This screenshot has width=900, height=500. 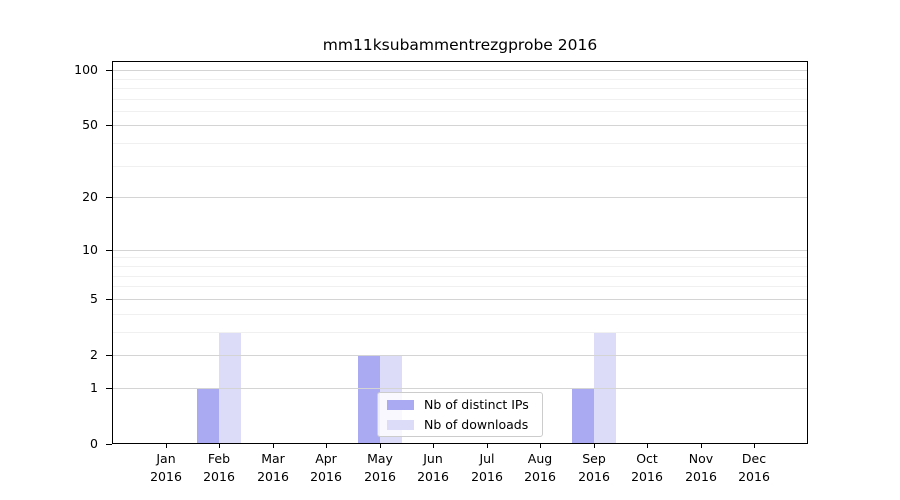 I want to click on bar-downloads-feb, so click(x=230, y=387).